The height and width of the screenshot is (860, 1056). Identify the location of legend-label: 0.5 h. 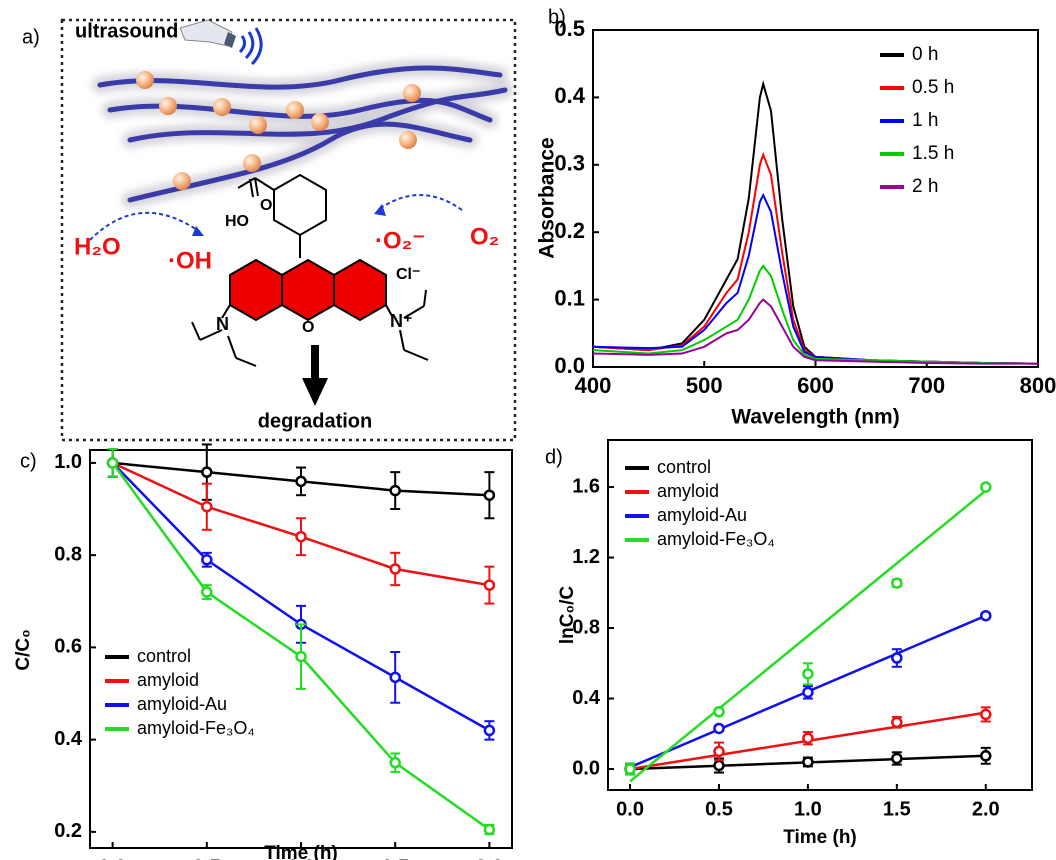
(933, 87).